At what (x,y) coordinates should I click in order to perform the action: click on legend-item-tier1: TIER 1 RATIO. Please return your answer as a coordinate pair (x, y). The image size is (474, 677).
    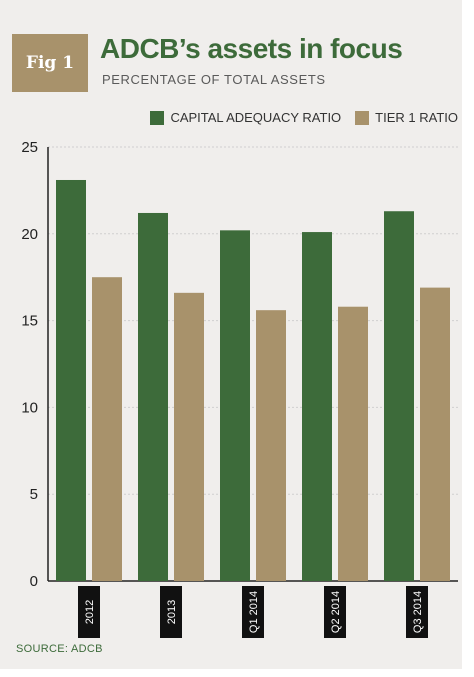
    Looking at the image, I should click on (406, 117).